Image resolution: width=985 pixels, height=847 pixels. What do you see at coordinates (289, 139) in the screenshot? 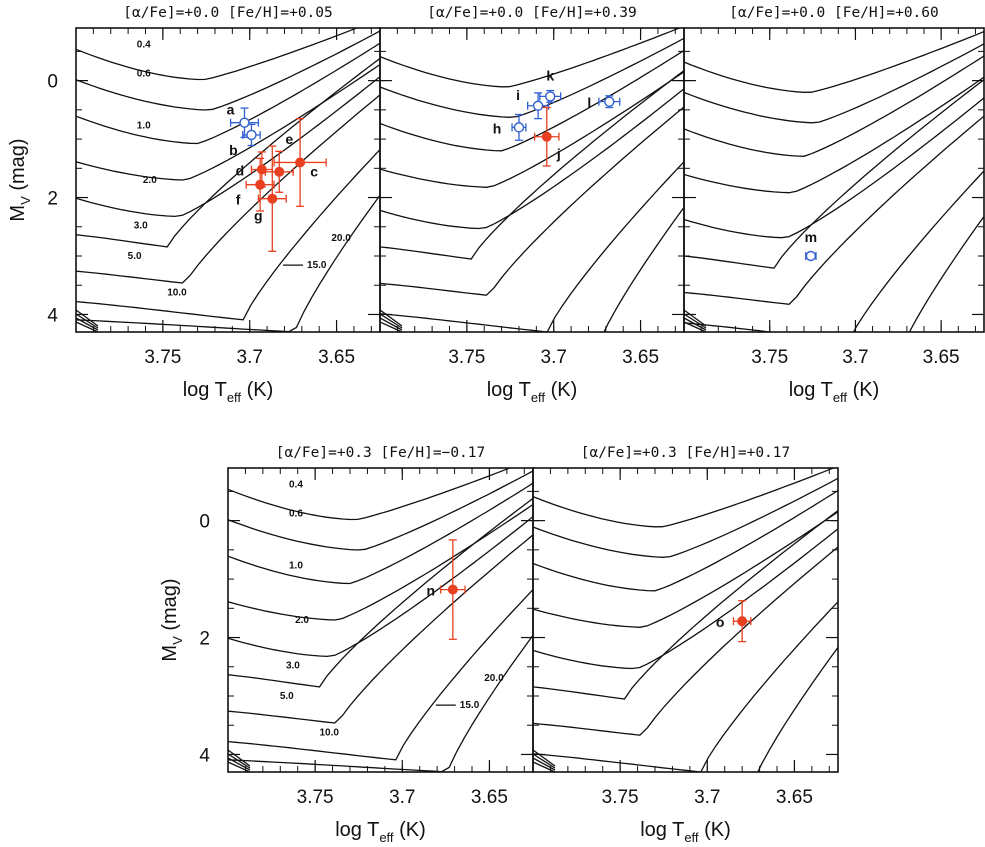
I see `point-label: e` at bounding box center [289, 139].